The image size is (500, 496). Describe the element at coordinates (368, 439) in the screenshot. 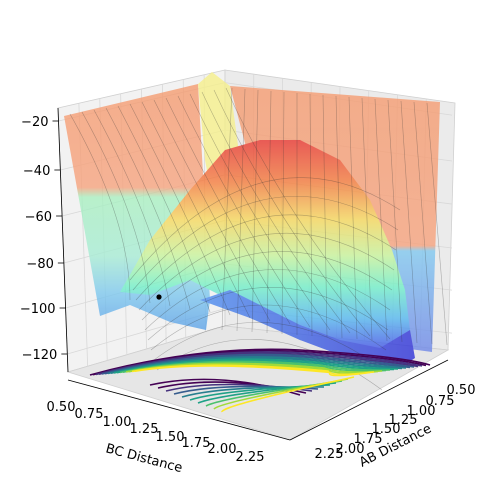

I see `y-tick-label: 1.75` at that location.